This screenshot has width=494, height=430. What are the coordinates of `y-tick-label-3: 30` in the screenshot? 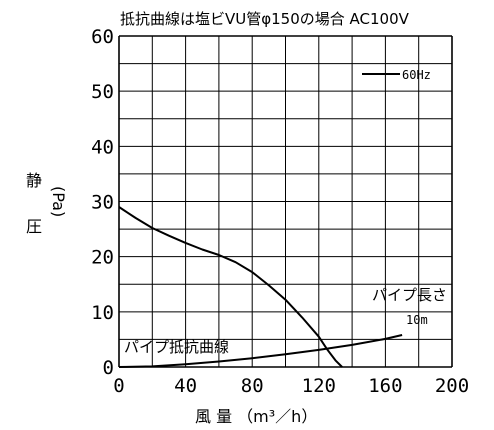 It's located at (102, 203).